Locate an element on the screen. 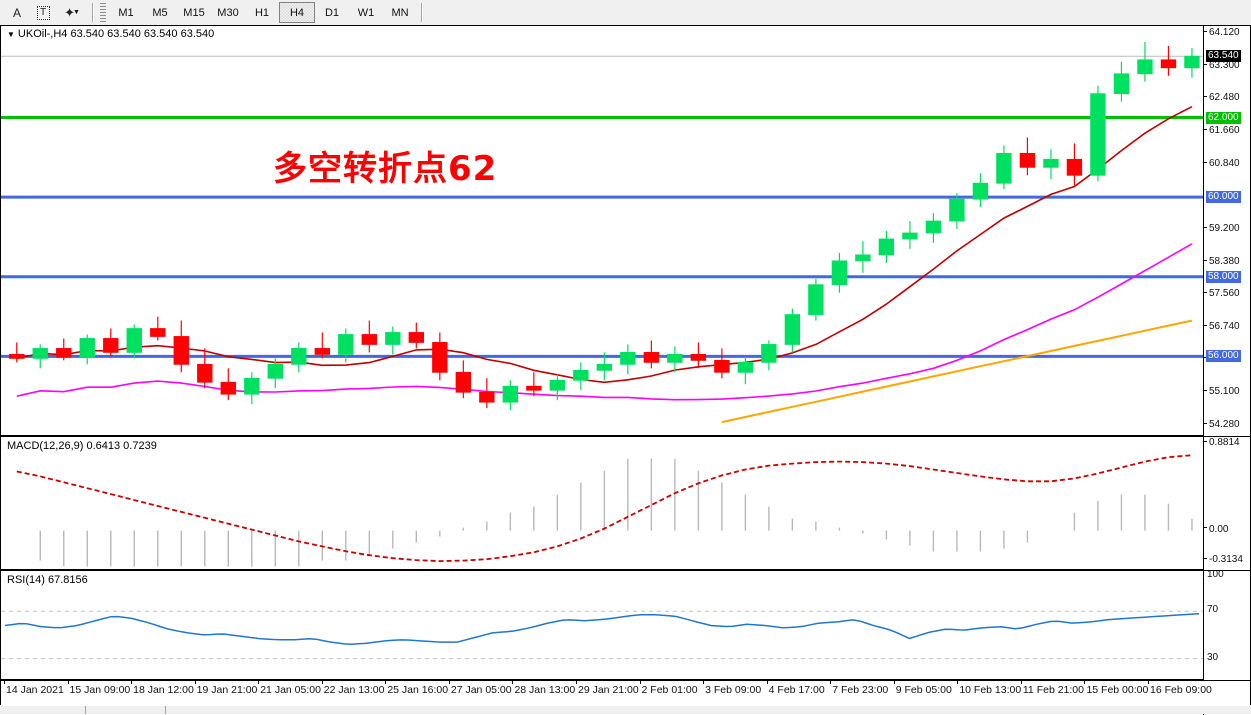 This screenshot has height=715, width=1251. collapse-caret-icon: ▼ is located at coordinates (11, 34).